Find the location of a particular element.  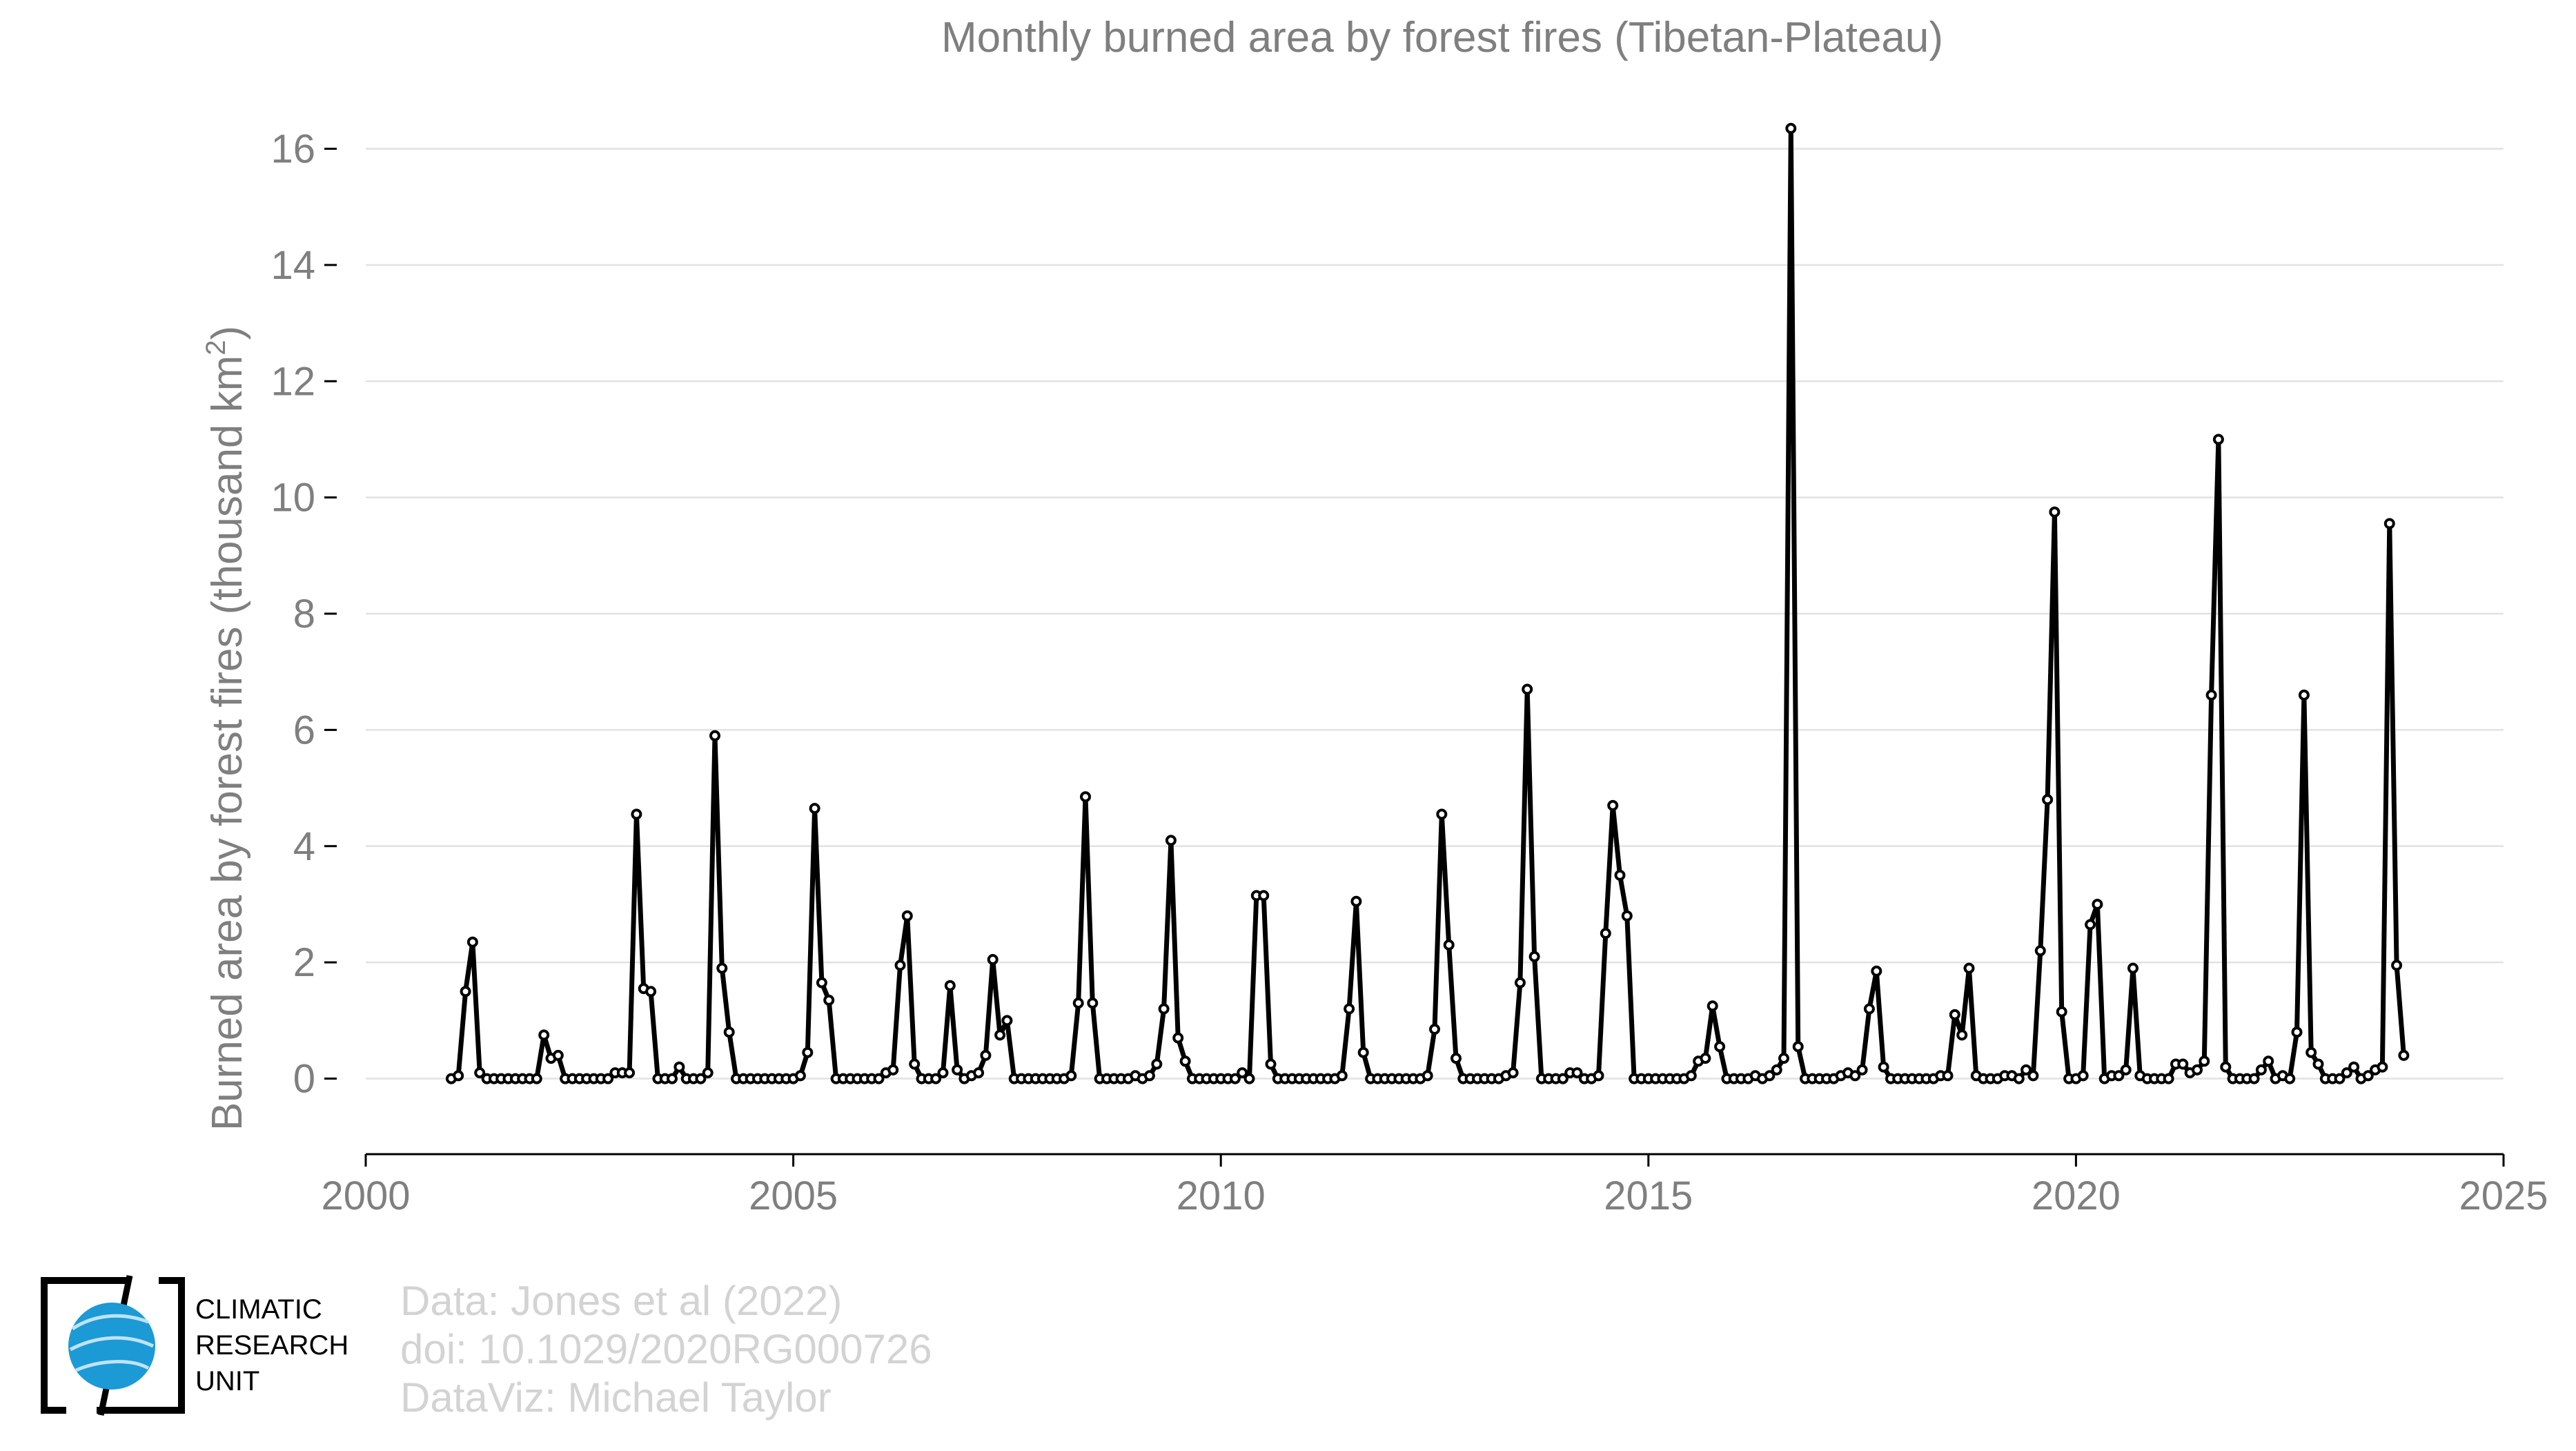

y-tick-label: 6 is located at coordinates (304, 730).